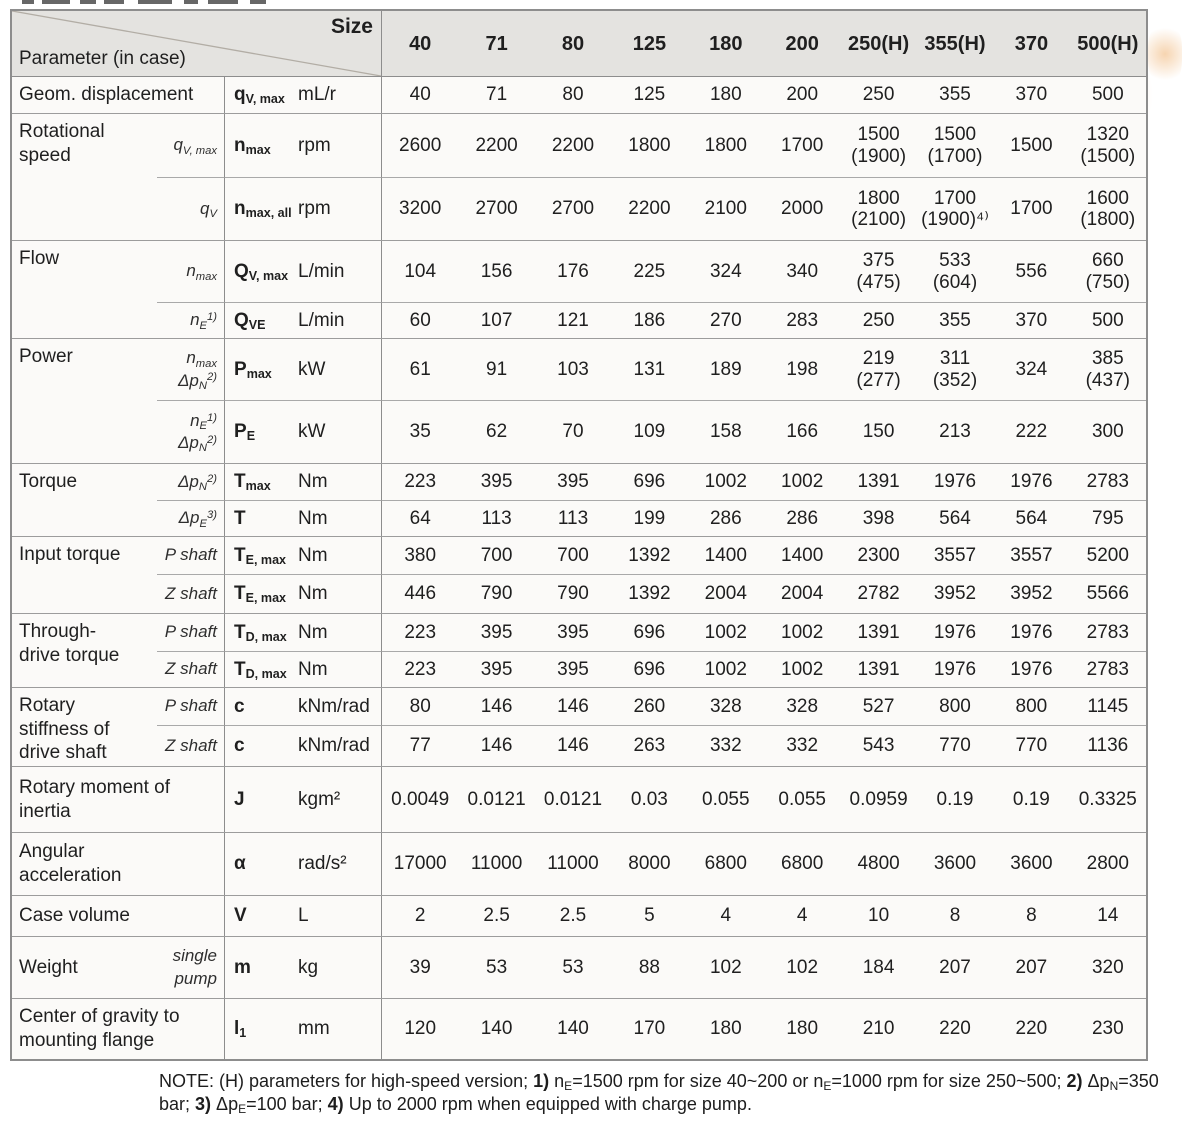 The width and height of the screenshot is (1182, 1138). What do you see at coordinates (266, 636) in the screenshot?
I see `symbol-segment: D, max` at bounding box center [266, 636].